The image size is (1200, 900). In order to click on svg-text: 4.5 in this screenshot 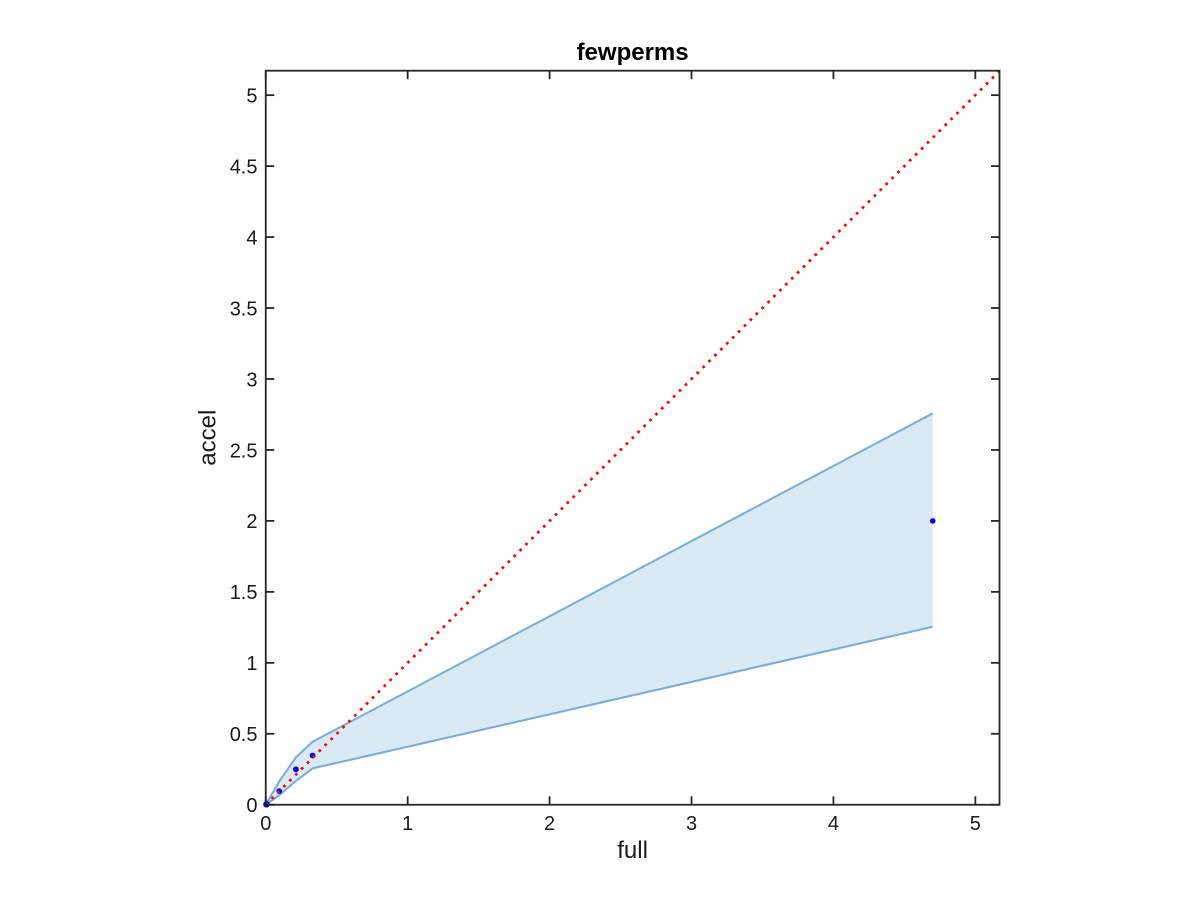, I will do `click(244, 167)`.